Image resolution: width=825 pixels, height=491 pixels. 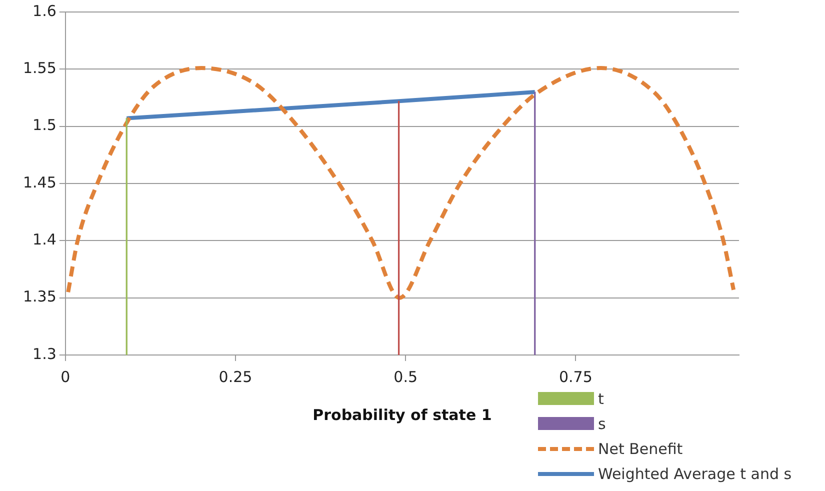 What do you see at coordinates (39, 182) in the screenshot?
I see `y-tick-label: 1.45` at bounding box center [39, 182].